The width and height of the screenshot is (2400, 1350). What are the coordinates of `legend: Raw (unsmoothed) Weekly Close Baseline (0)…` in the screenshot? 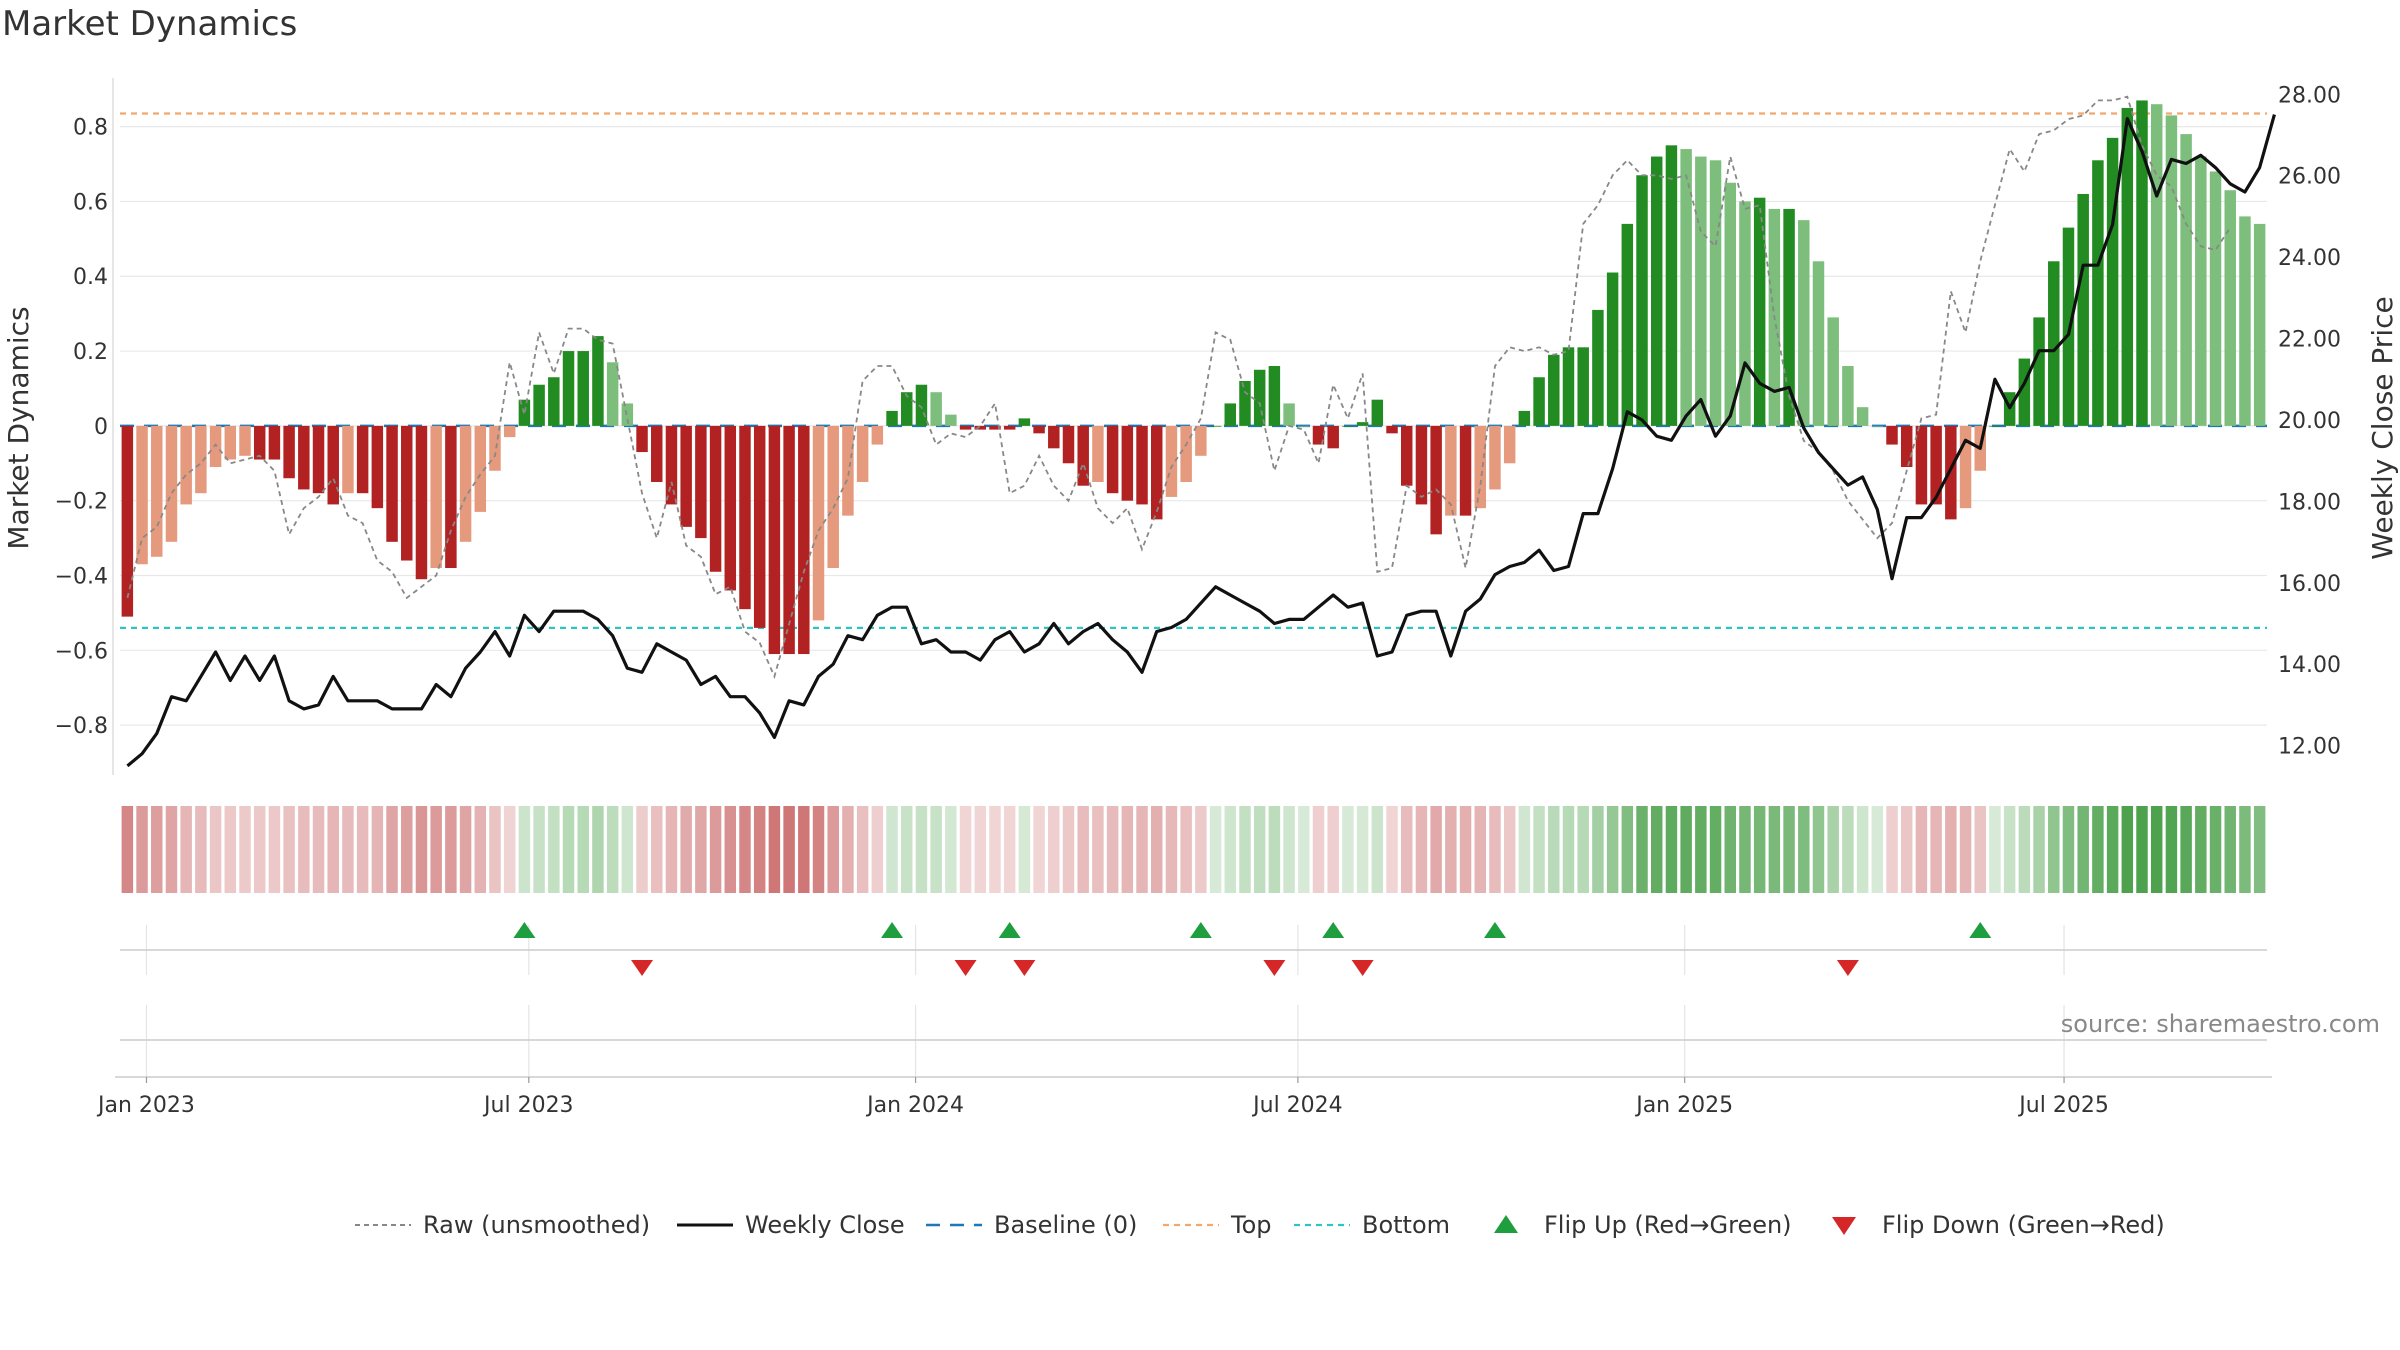 It's located at (1260, 1225).